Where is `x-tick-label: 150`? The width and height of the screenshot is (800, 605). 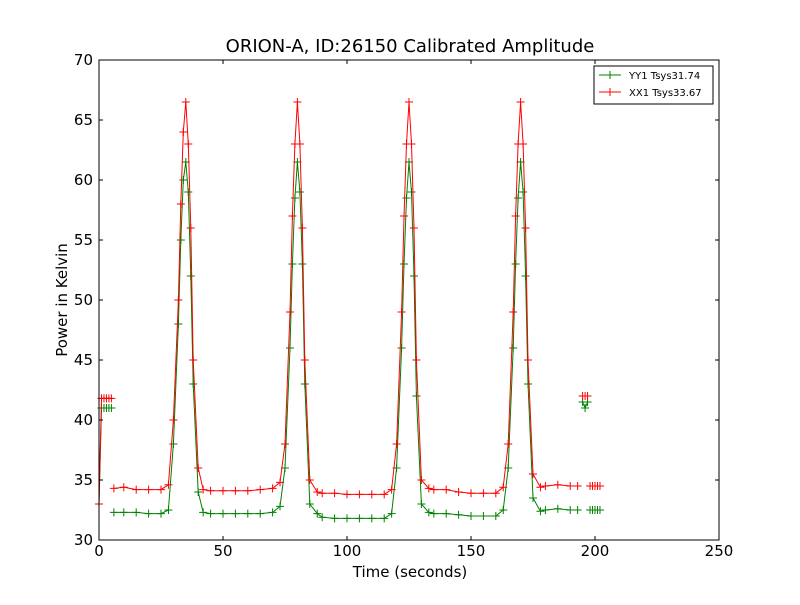
x-tick-label: 150 is located at coordinates (471, 551).